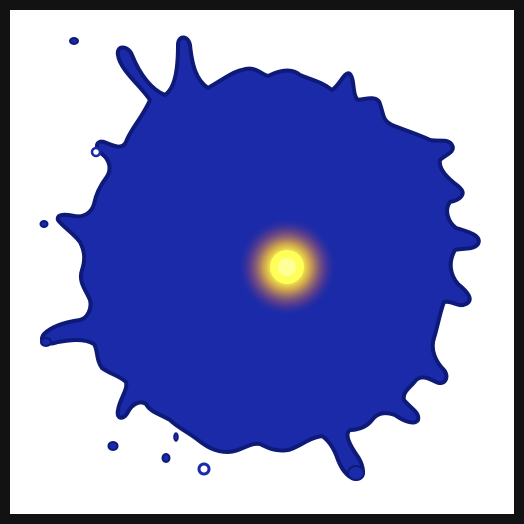 This screenshot has width=524, height=524. Describe the element at coordinates (204, 469) in the screenshot. I see `ink-droplet-ring` at that location.